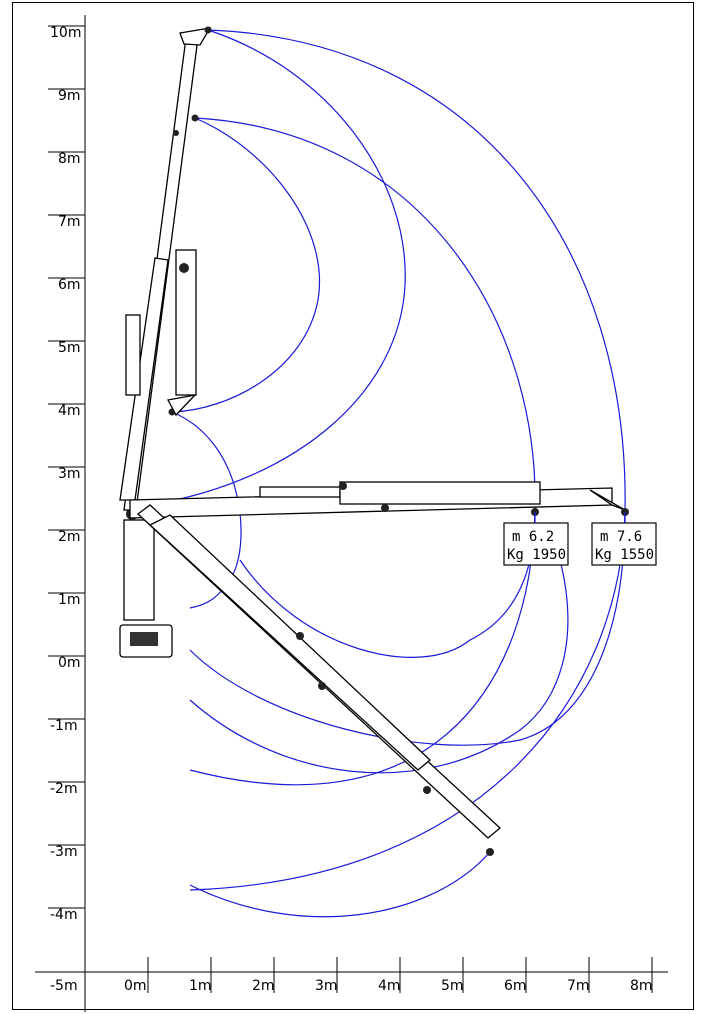  What do you see at coordinates (69, 159) in the screenshot?
I see `y-tick-label: 8m` at bounding box center [69, 159].